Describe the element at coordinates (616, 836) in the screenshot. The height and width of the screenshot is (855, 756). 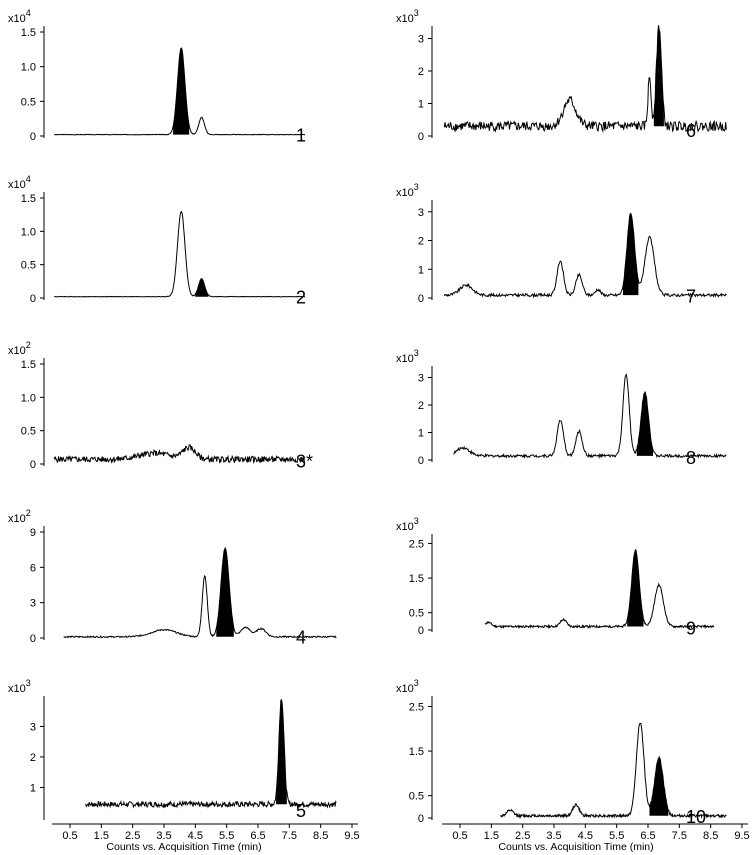
I see `x-tick-label: 5.5` at that location.